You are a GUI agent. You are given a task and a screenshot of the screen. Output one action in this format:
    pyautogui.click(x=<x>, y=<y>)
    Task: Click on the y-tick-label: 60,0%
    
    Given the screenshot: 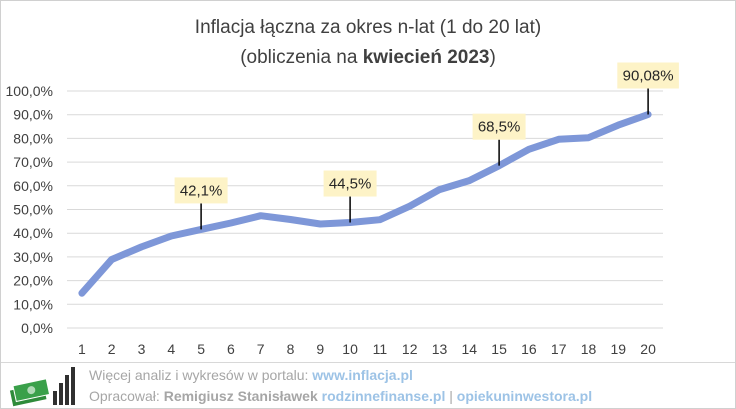 What is the action you would take?
    pyautogui.click(x=33, y=186)
    